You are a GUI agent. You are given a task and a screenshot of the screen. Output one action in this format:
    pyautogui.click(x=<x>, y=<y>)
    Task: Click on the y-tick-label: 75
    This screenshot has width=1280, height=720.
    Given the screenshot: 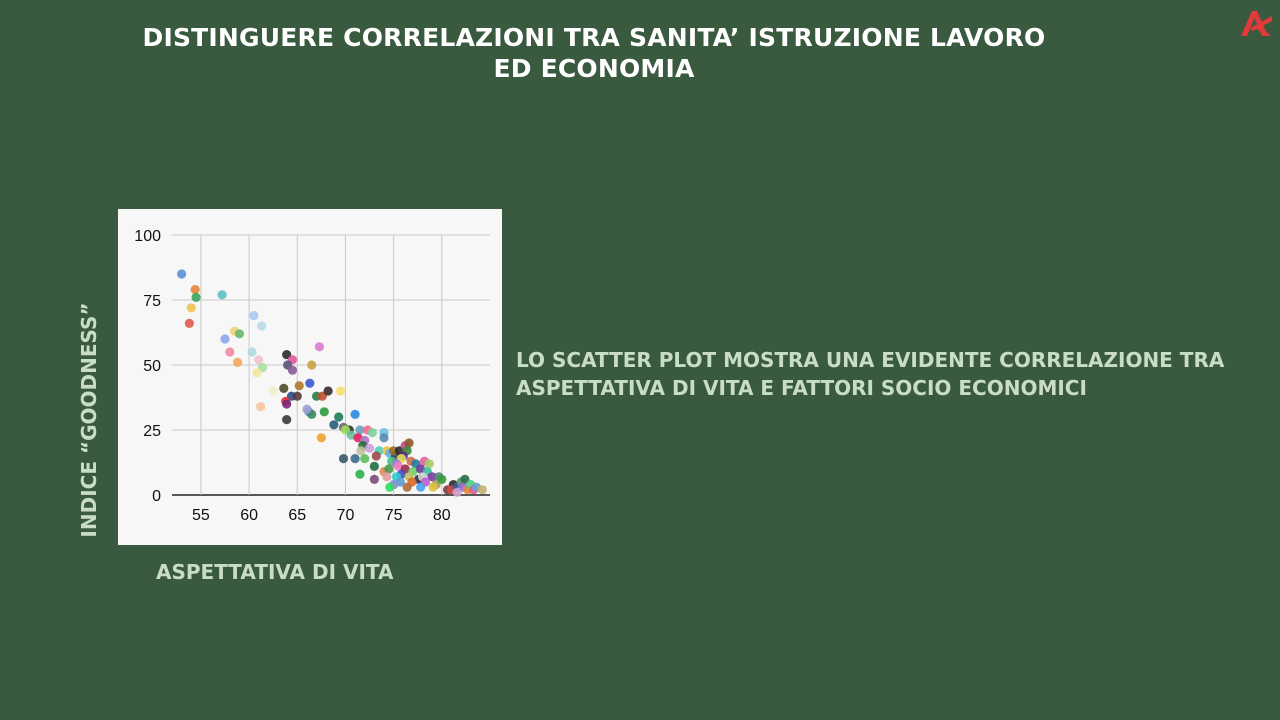 What is the action you would take?
    pyautogui.click(x=152, y=301)
    